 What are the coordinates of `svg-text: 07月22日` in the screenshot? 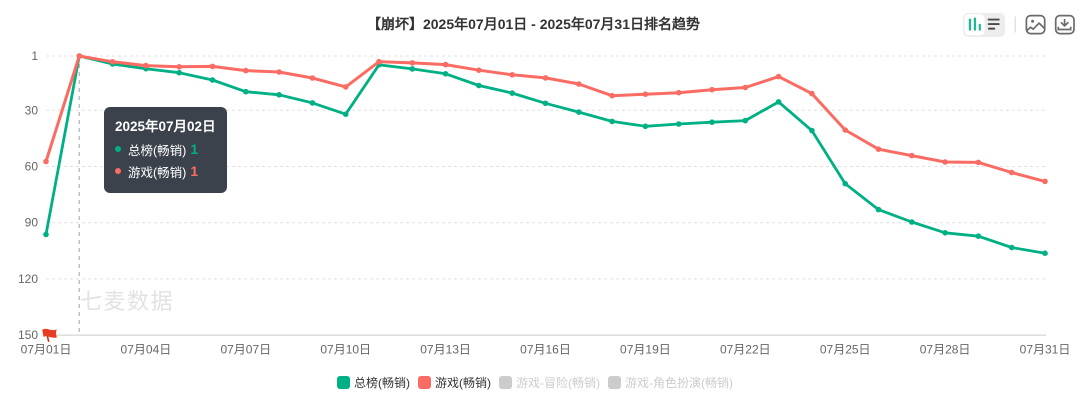 It's located at (745, 350).